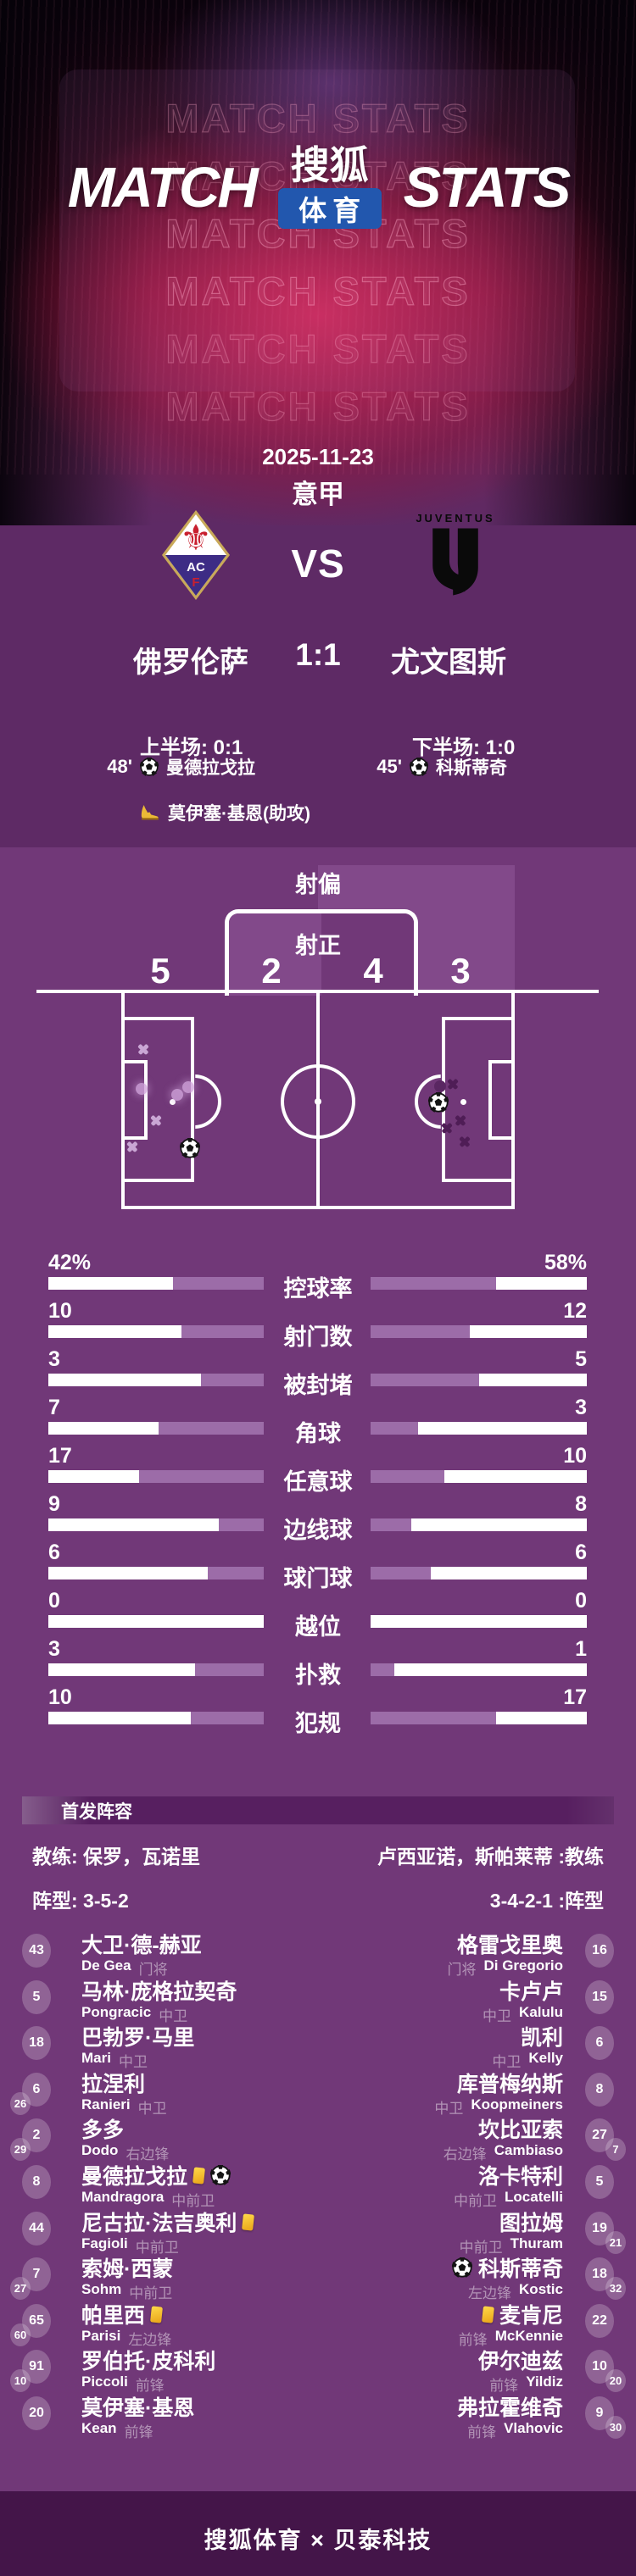 The width and height of the screenshot is (636, 2576). Describe the element at coordinates (113, 2082) in the screenshot. I see `player-name-line: 拉涅利` at that location.